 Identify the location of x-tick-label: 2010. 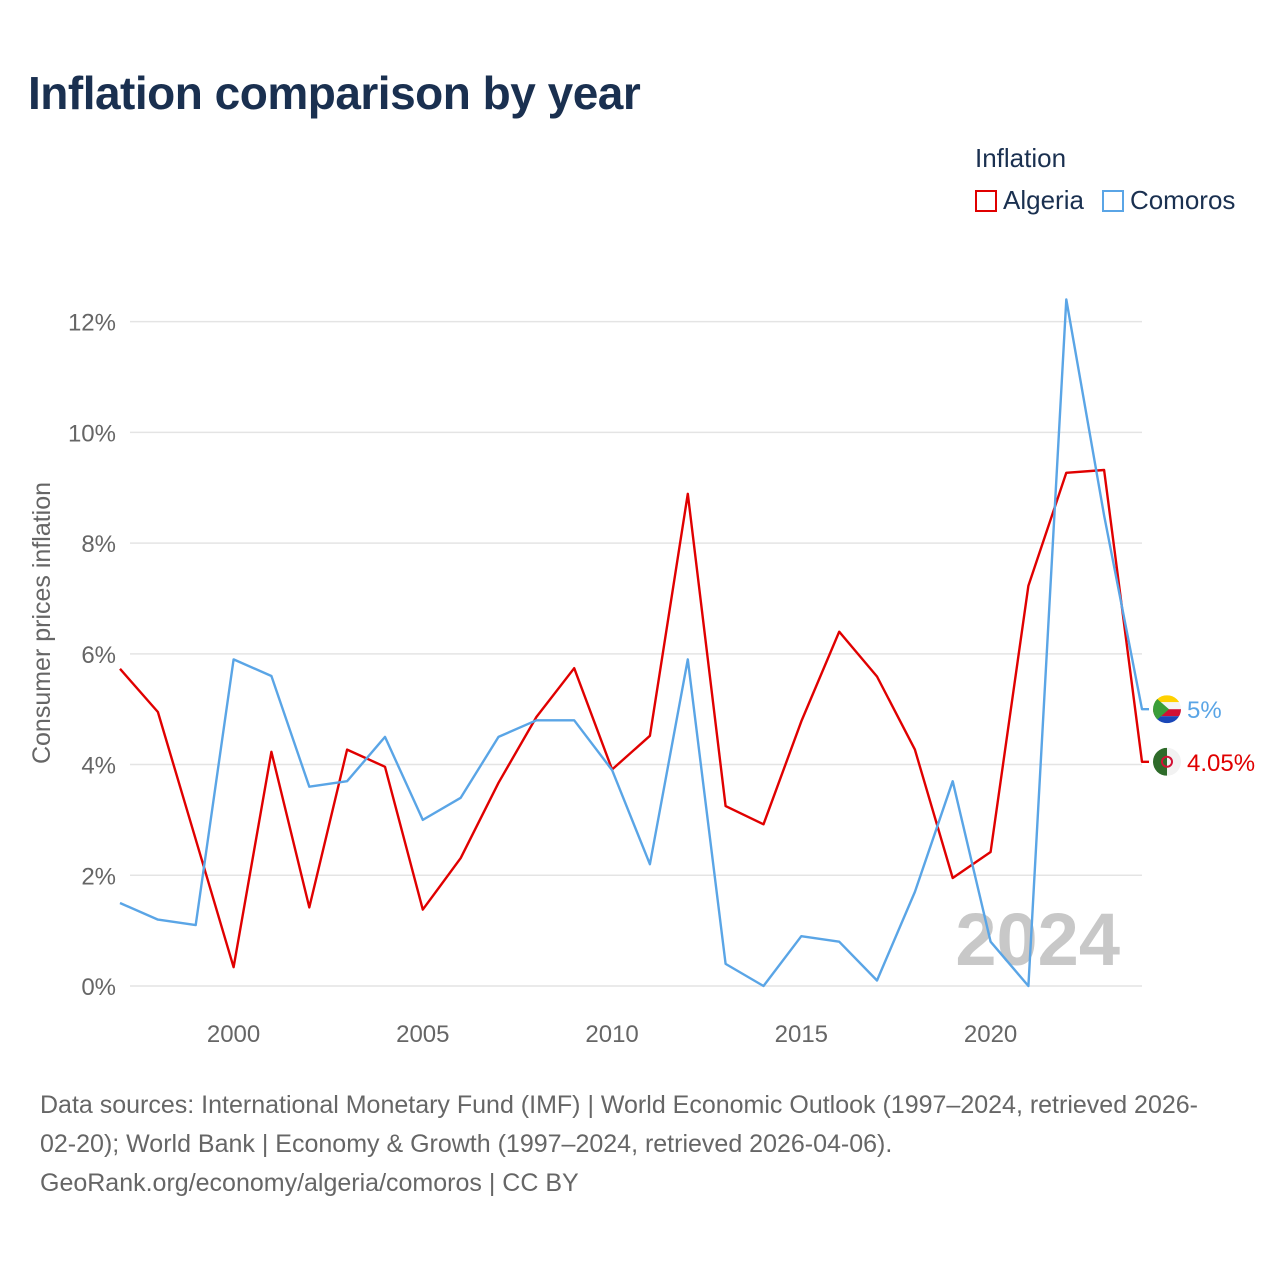
(611, 1034).